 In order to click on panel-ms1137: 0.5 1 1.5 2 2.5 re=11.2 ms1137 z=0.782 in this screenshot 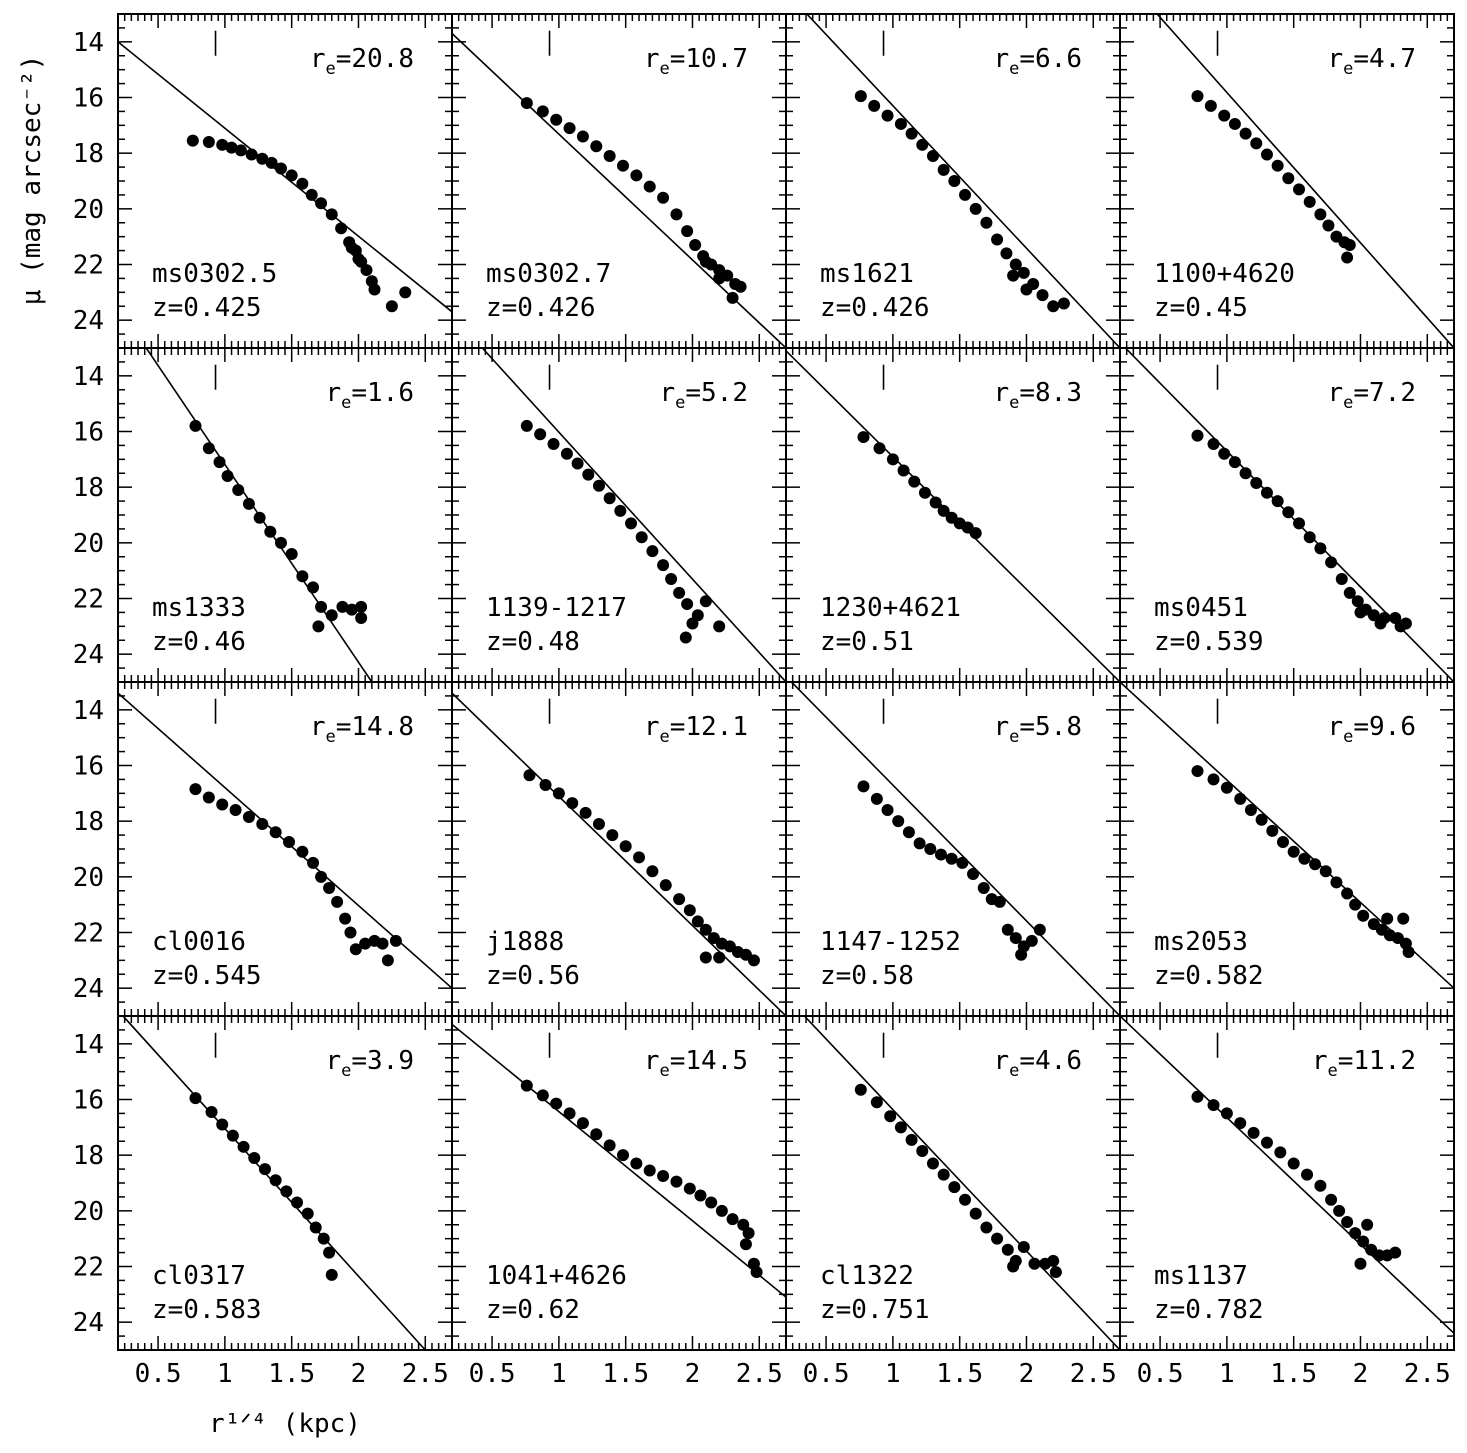, I will do `click(1287, 1202)`.